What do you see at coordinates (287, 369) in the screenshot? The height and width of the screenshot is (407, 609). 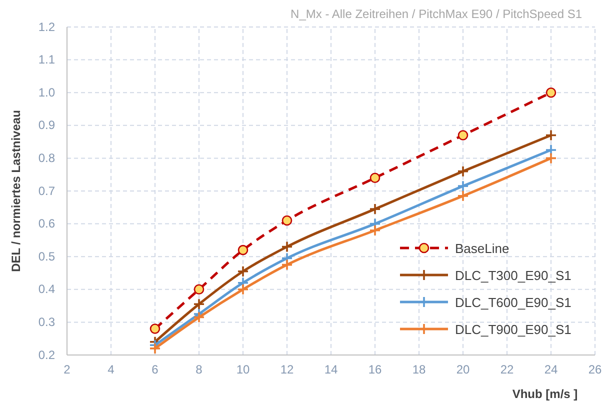 I see `x-tick-label: 12` at bounding box center [287, 369].